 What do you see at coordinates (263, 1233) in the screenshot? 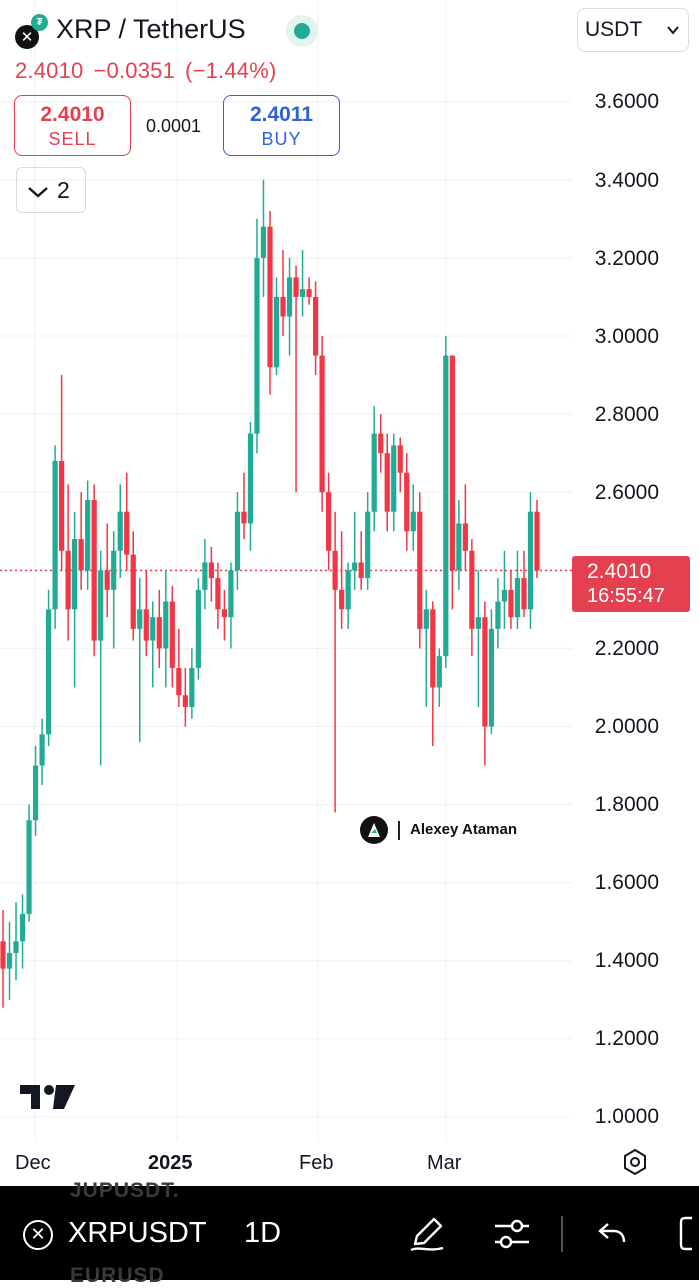
I see `timeframe-button: 1D` at bounding box center [263, 1233].